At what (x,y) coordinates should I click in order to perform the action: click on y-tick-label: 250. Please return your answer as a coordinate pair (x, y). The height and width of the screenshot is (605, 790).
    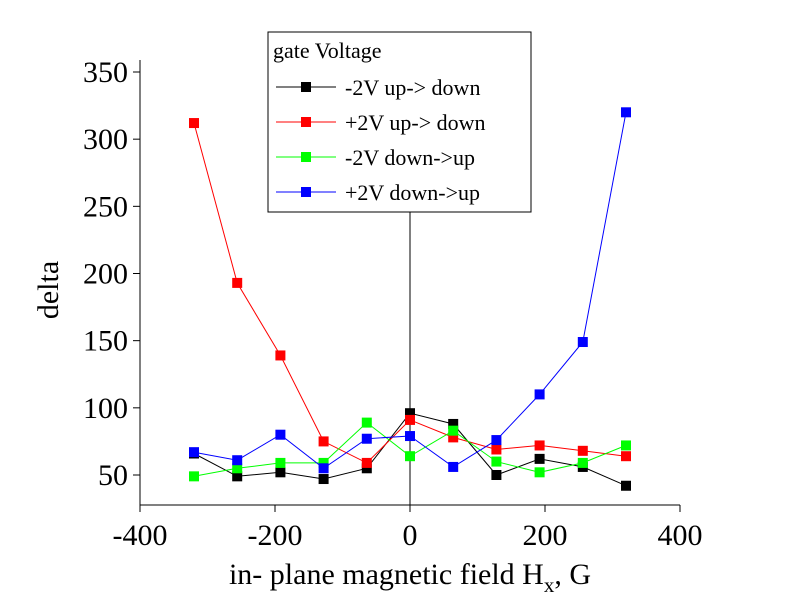
    Looking at the image, I should click on (105, 206).